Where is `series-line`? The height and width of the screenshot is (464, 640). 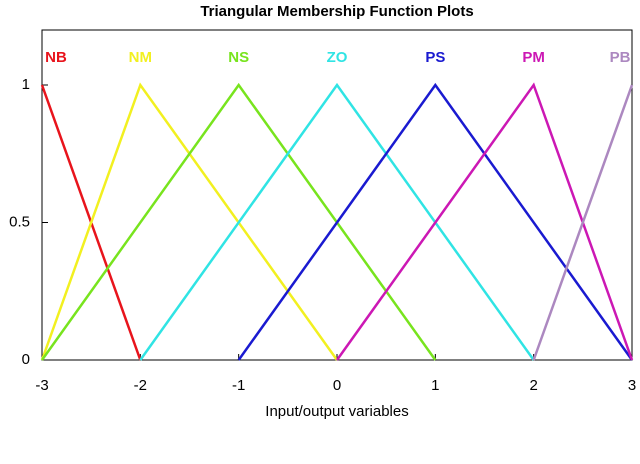
series-line is located at coordinates (583, 222).